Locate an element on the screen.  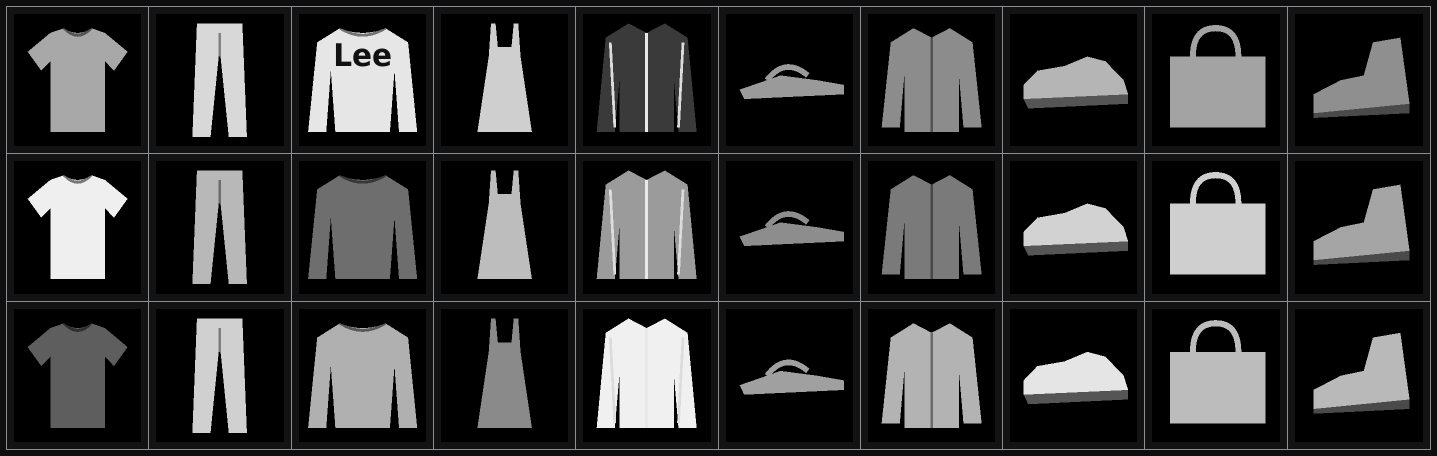
pullover-icon: Lee is located at coordinates (362, 79).